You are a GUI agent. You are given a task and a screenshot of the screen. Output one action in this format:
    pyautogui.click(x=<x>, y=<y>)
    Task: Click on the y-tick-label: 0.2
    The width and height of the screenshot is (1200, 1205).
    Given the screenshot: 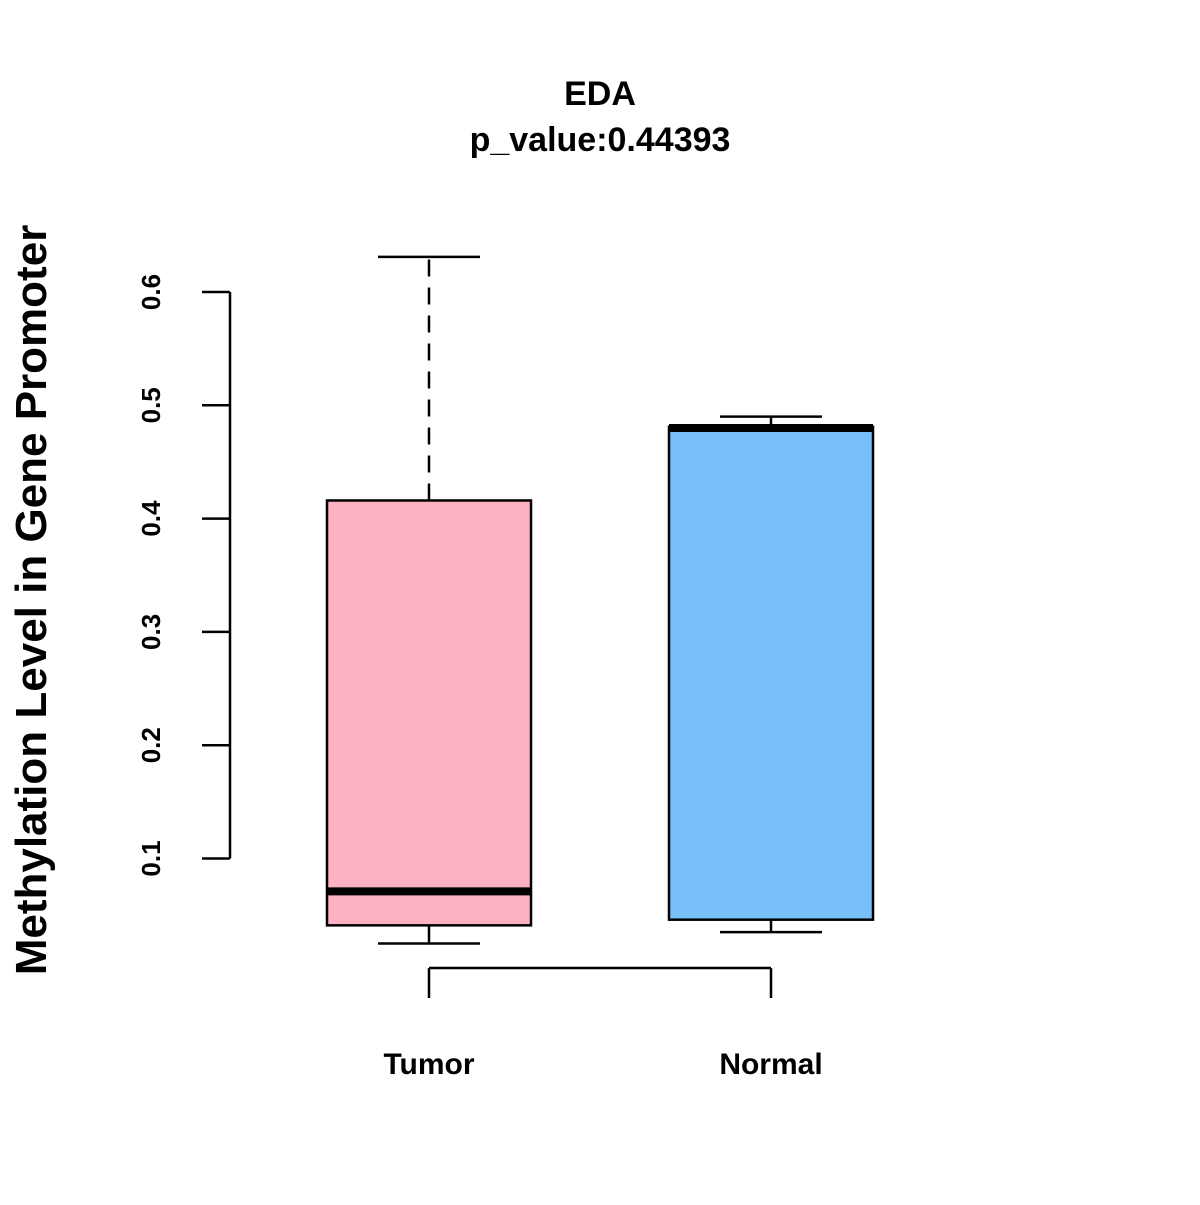 What is the action you would take?
    pyautogui.click(x=151, y=745)
    